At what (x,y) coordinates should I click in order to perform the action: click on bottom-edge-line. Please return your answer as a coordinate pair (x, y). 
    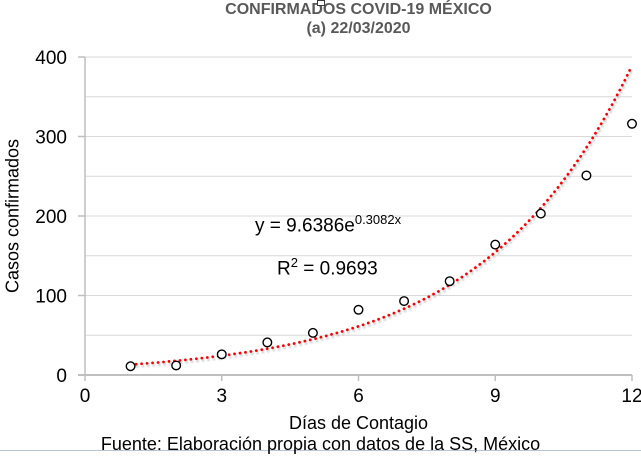
    Looking at the image, I should click on (320, 450).